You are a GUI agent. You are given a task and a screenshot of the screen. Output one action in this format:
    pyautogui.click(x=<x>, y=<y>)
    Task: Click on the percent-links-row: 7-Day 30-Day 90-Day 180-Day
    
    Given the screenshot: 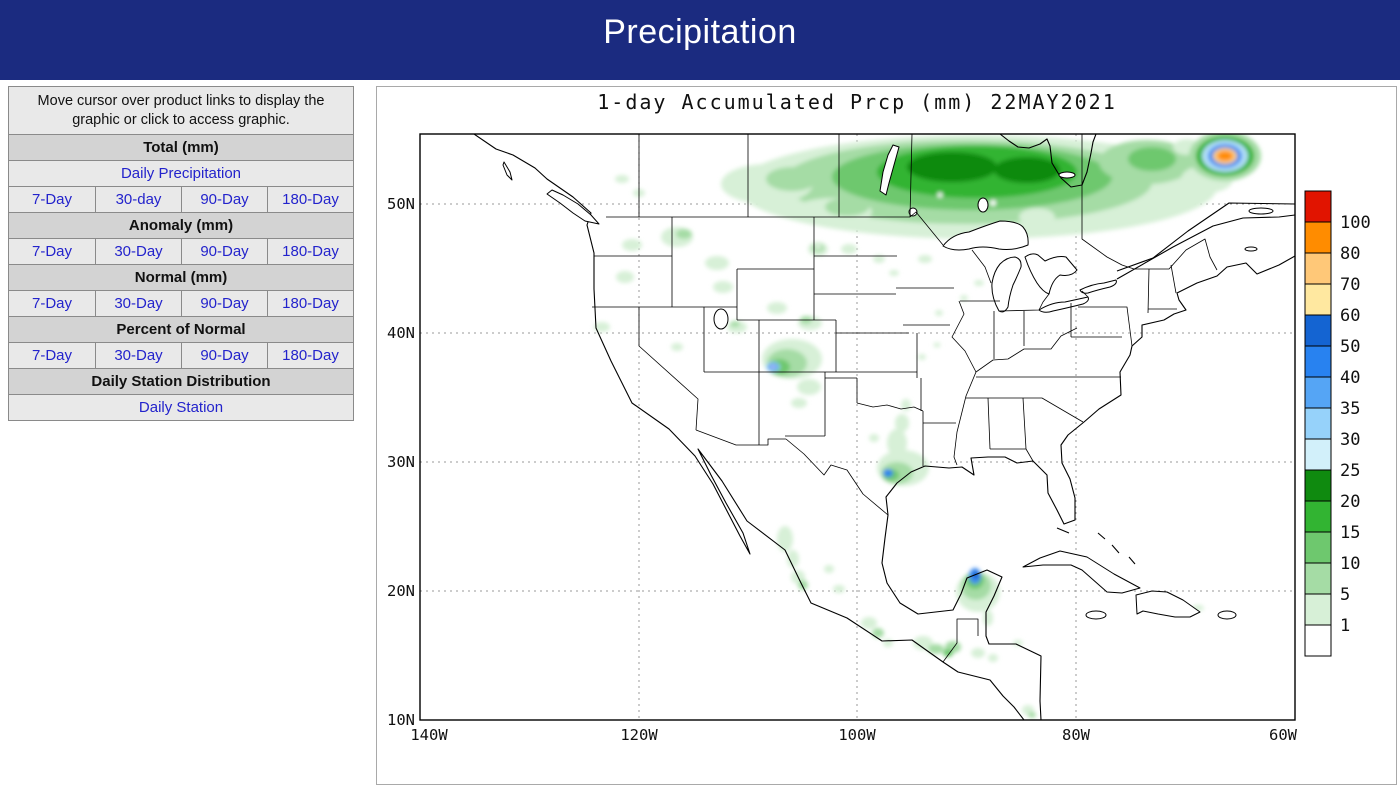 What is the action you would take?
    pyautogui.click(x=181, y=355)
    